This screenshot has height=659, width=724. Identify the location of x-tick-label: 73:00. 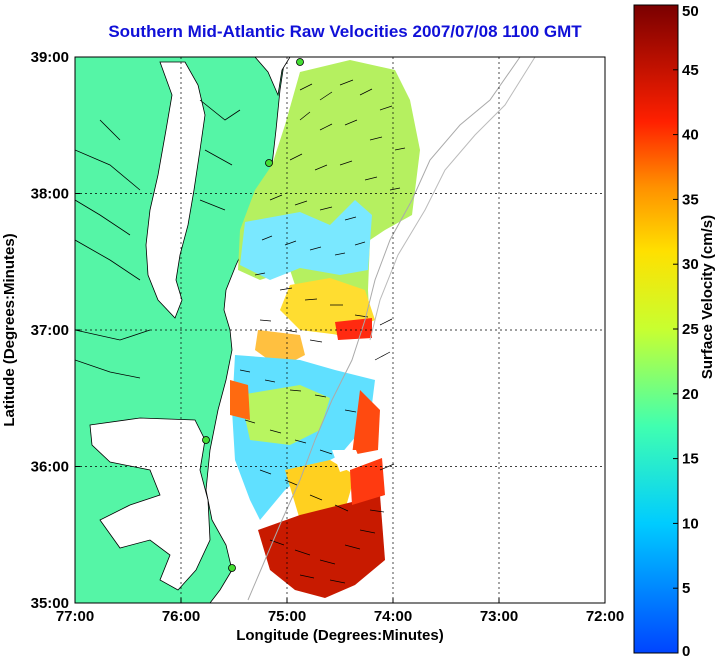
(499, 616).